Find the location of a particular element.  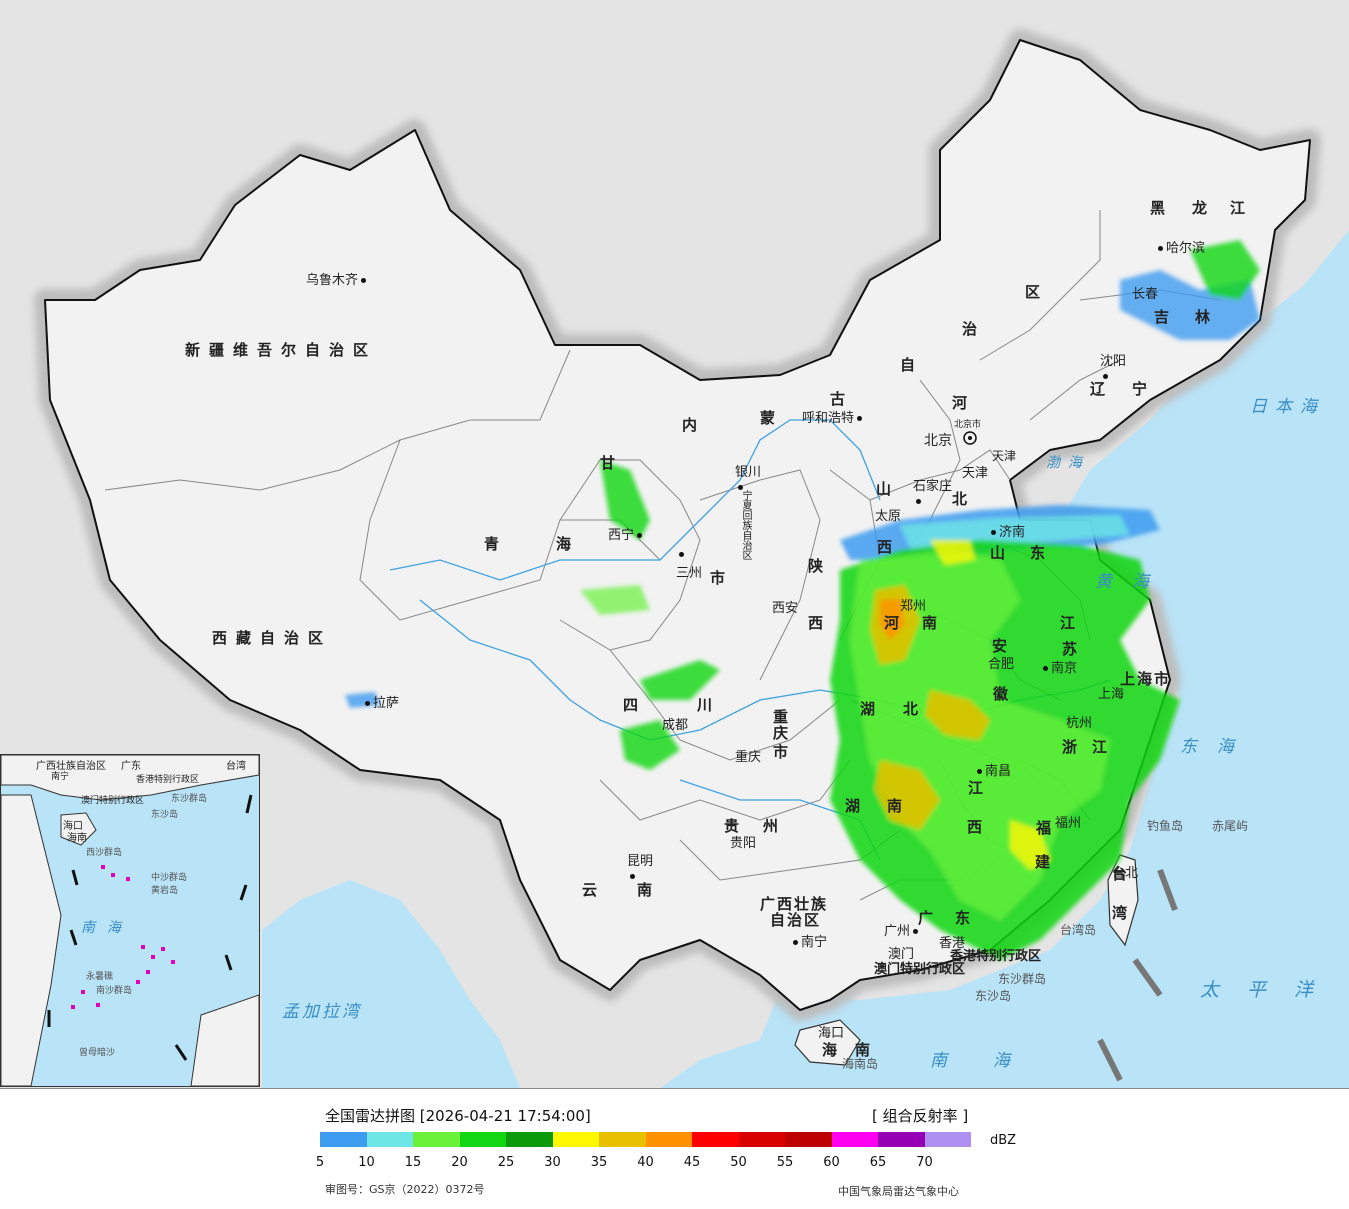

label-shanghai: 上海市 is located at coordinates (1146, 679).